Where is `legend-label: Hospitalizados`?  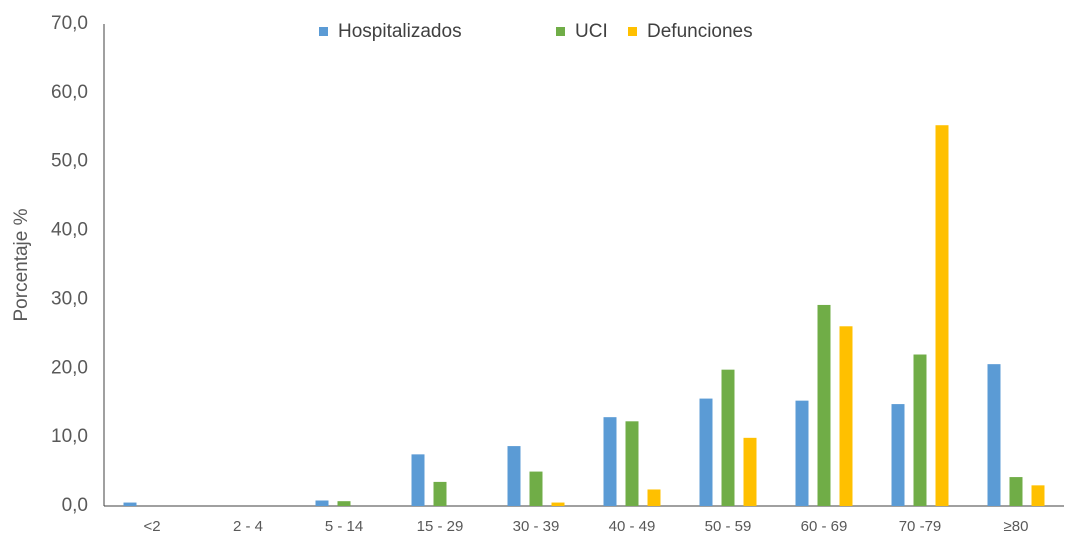
legend-label: Hospitalizados is located at coordinates (400, 31).